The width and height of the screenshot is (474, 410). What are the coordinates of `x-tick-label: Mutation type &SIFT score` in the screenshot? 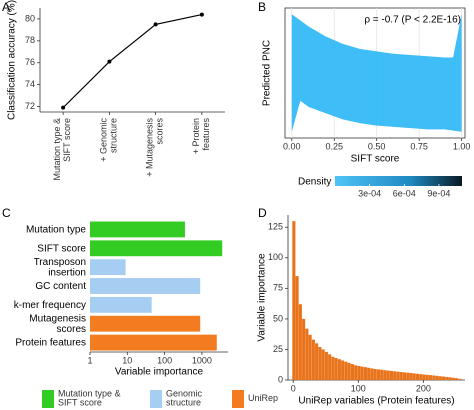 It's located at (63, 149).